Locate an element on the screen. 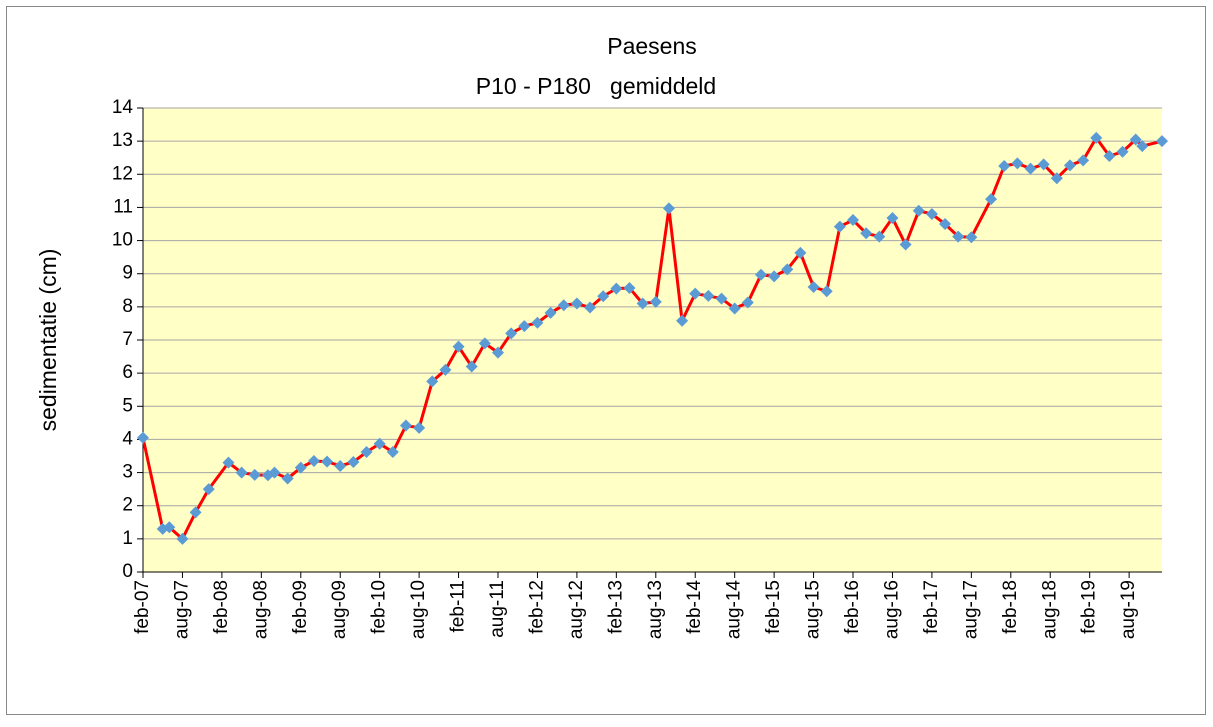 Image resolution: width=1213 pixels, height=727 pixels. x-tick-label: feb-17 is located at coordinates (931, 607).